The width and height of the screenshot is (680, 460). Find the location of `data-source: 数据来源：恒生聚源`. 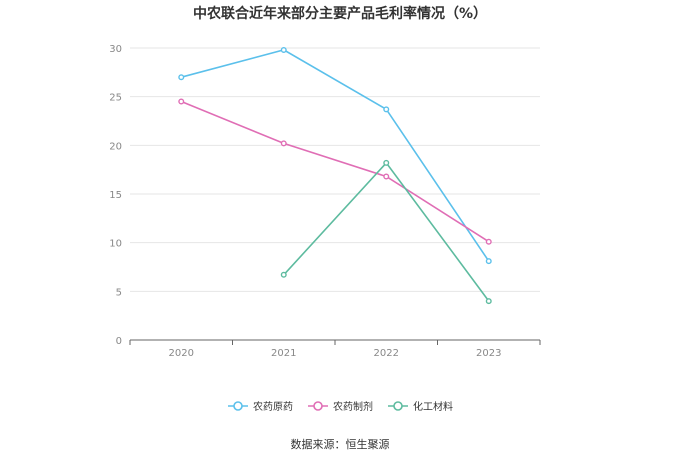

data-source: 数据来源：恒生聚源 is located at coordinates (340, 444).